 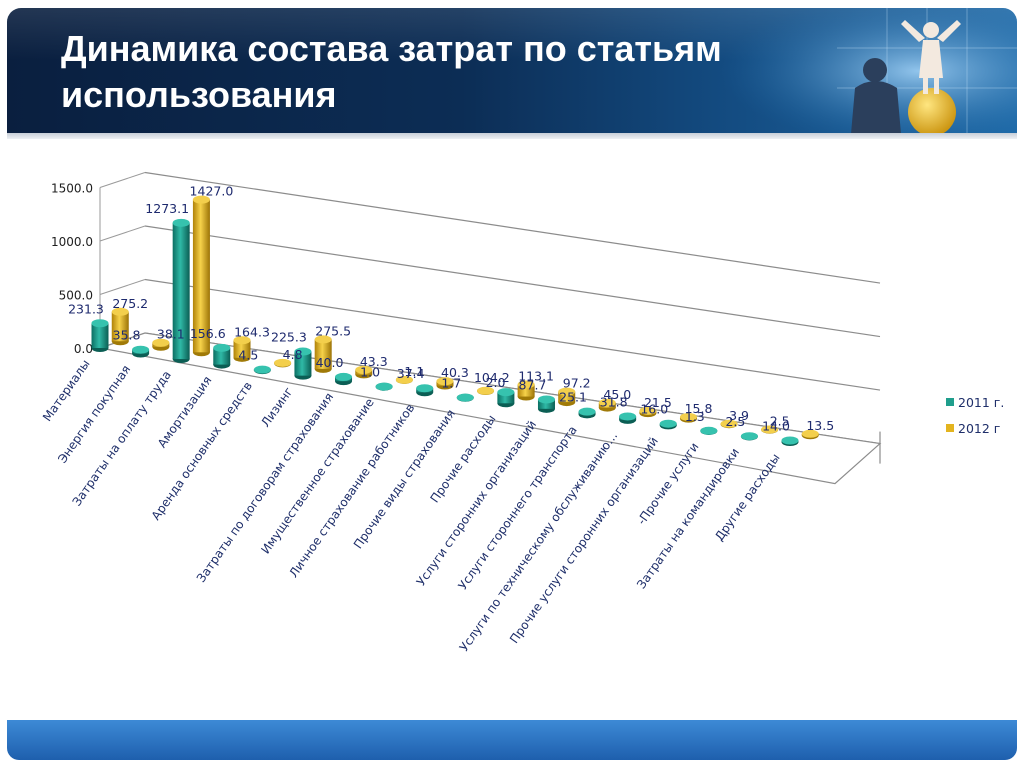 What do you see at coordinates (739, 415) in the screenshot?
I see `data-label: 3.9` at bounding box center [739, 415].